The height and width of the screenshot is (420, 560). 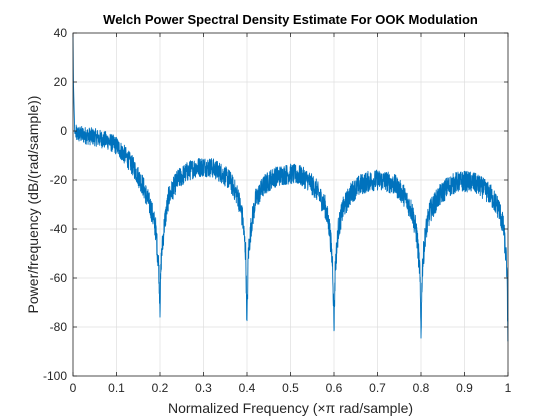 What do you see at coordinates (377, 388) in the screenshot?
I see `x-tick-label: 0.7` at bounding box center [377, 388].